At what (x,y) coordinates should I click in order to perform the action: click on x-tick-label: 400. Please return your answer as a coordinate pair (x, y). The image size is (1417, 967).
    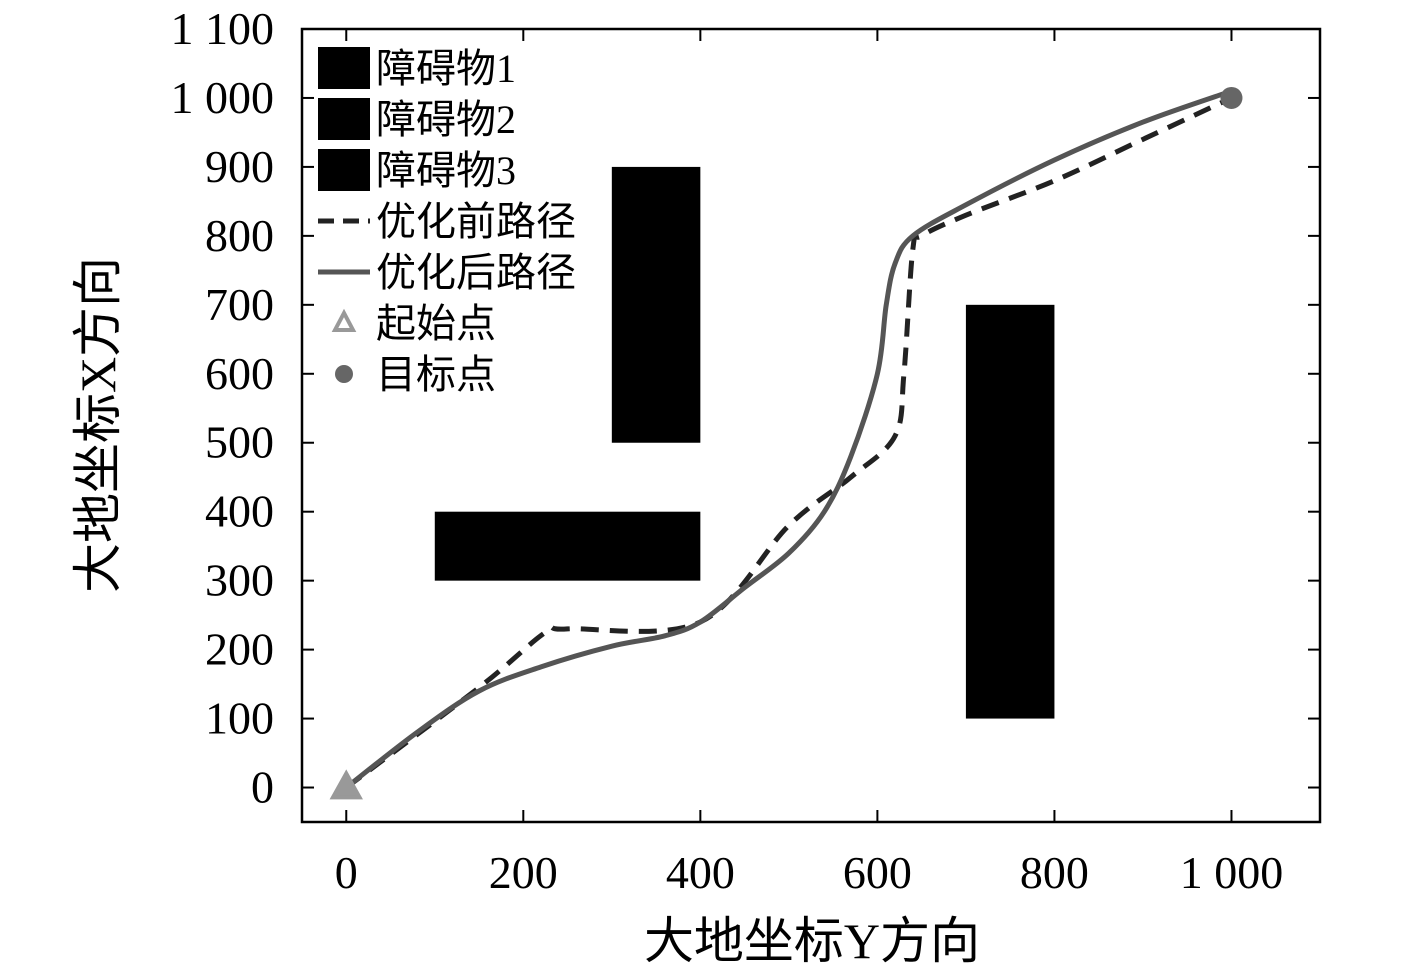
    Looking at the image, I should click on (700, 872).